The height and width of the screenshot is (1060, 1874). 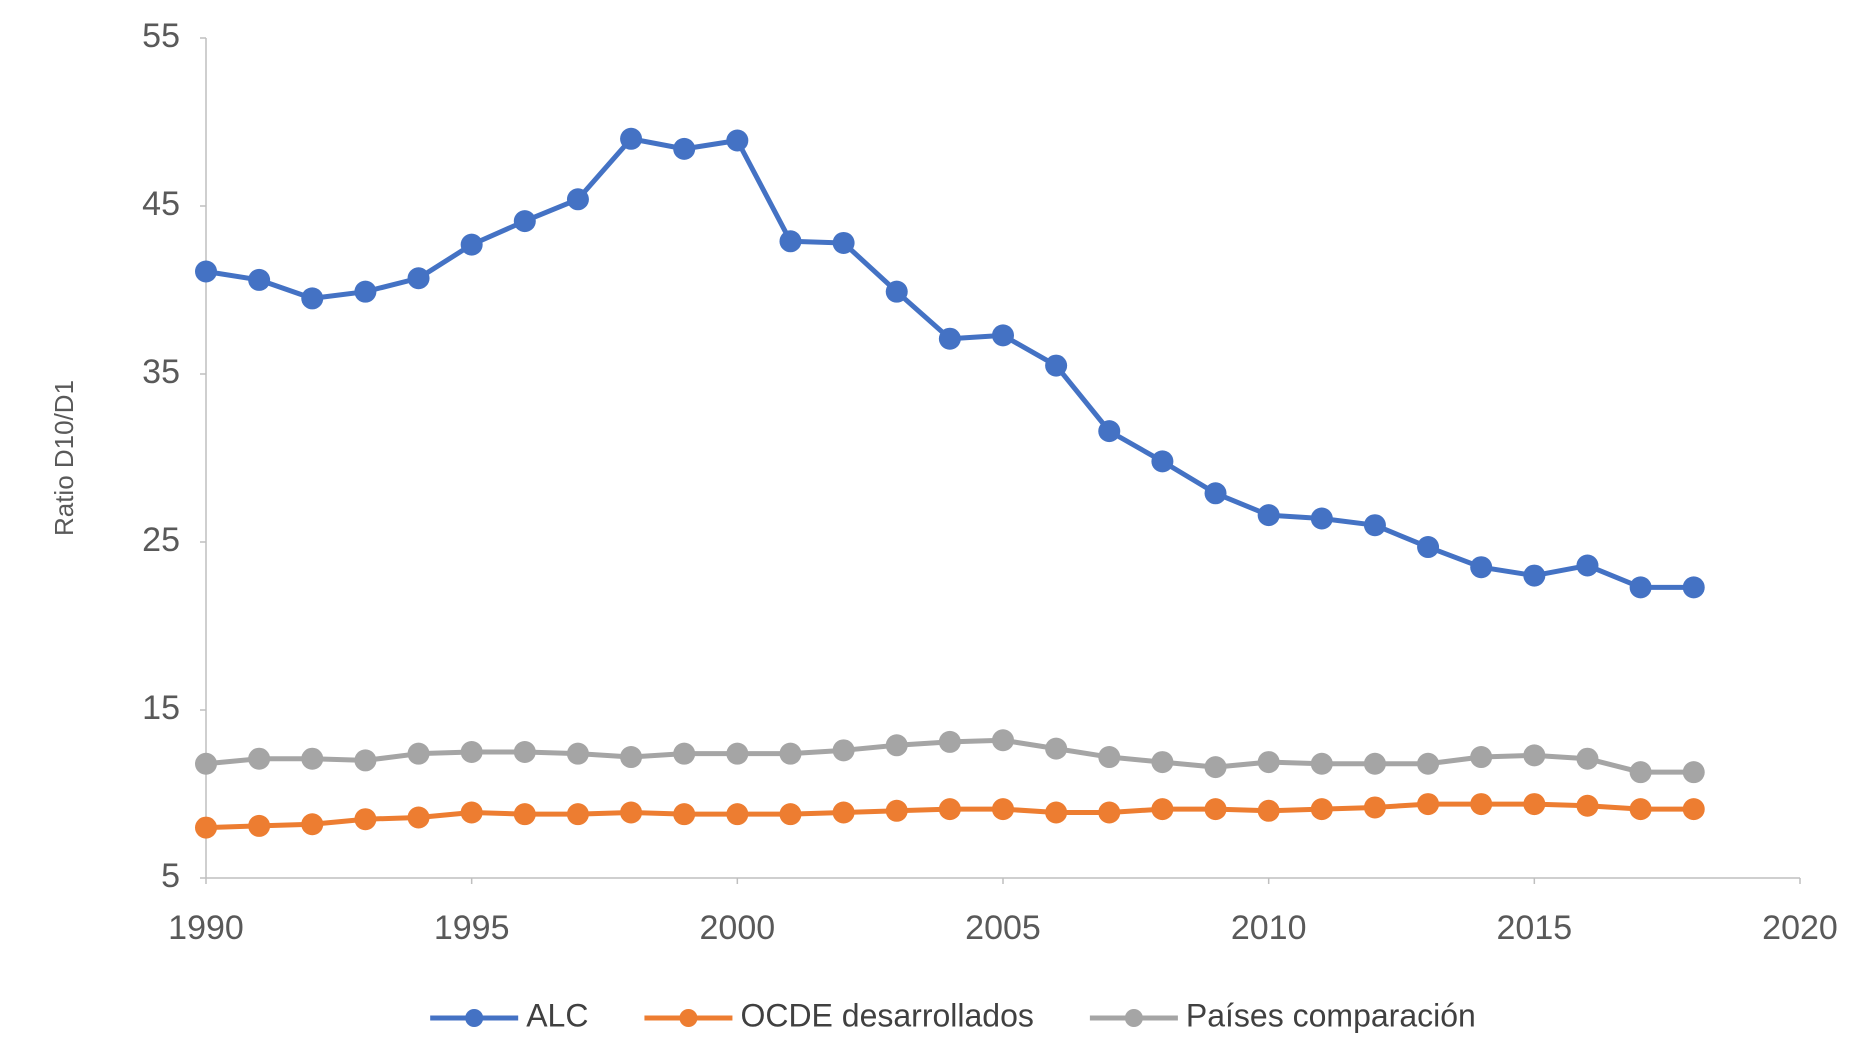 What do you see at coordinates (161, 708) in the screenshot?
I see `y-tick-label: 15` at bounding box center [161, 708].